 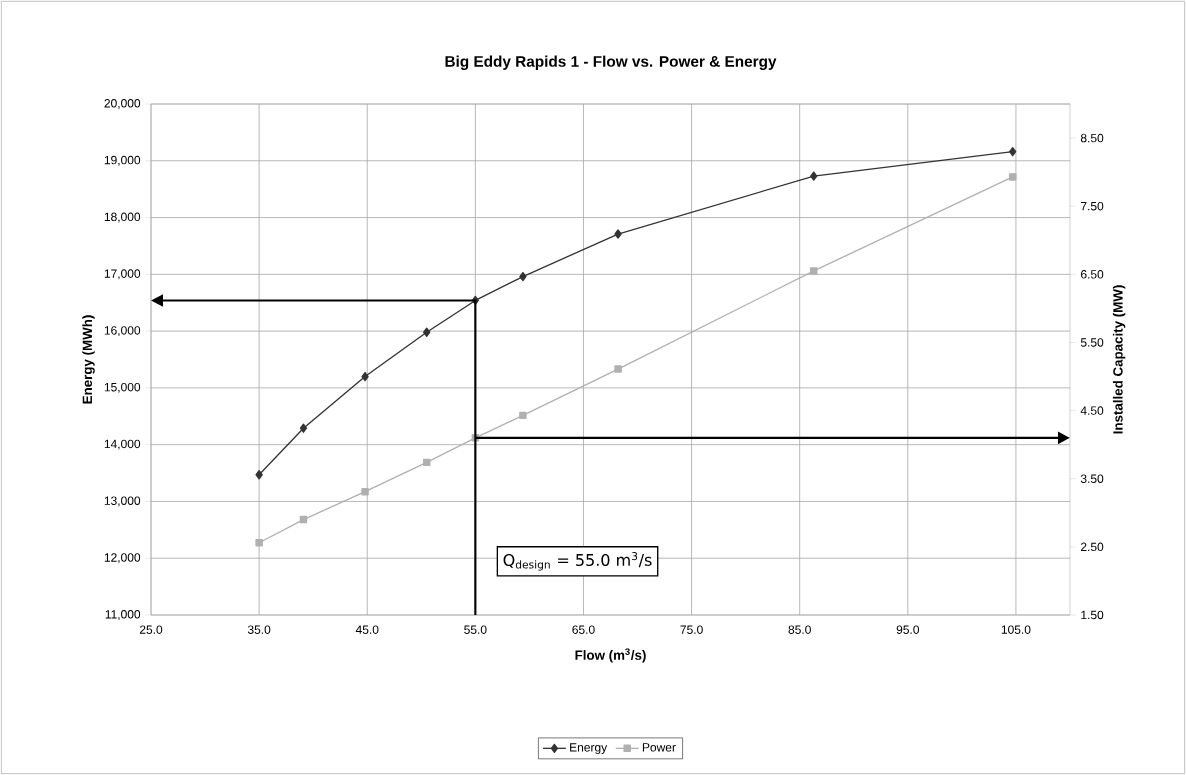 What do you see at coordinates (151, 629) in the screenshot?
I see `x-tick-label: 25.0` at bounding box center [151, 629].